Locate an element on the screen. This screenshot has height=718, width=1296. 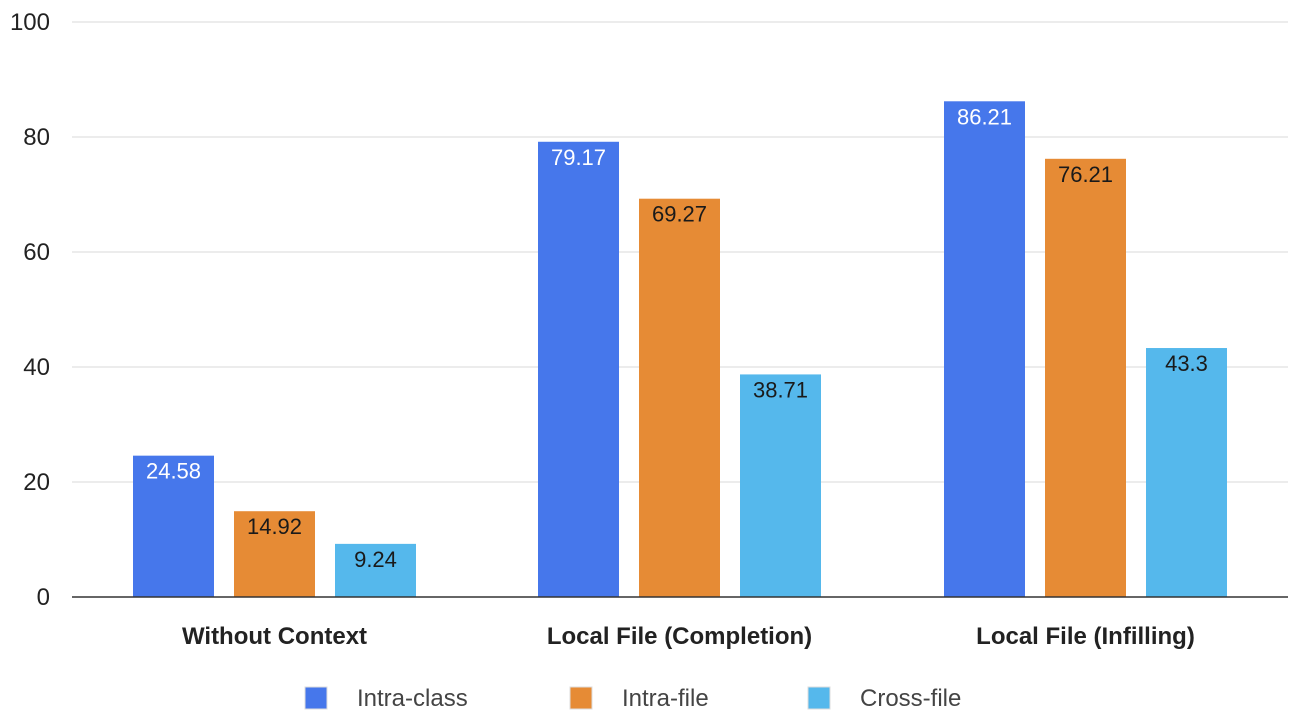
y-axis: 0 20 40 60 80 100 is located at coordinates (30, 310).